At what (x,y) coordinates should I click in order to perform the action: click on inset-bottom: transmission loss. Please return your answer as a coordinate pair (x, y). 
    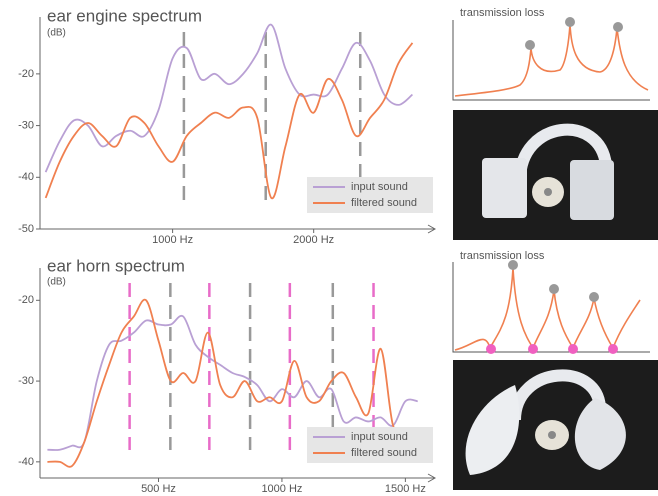
    Looking at the image, I should click on (551, 302).